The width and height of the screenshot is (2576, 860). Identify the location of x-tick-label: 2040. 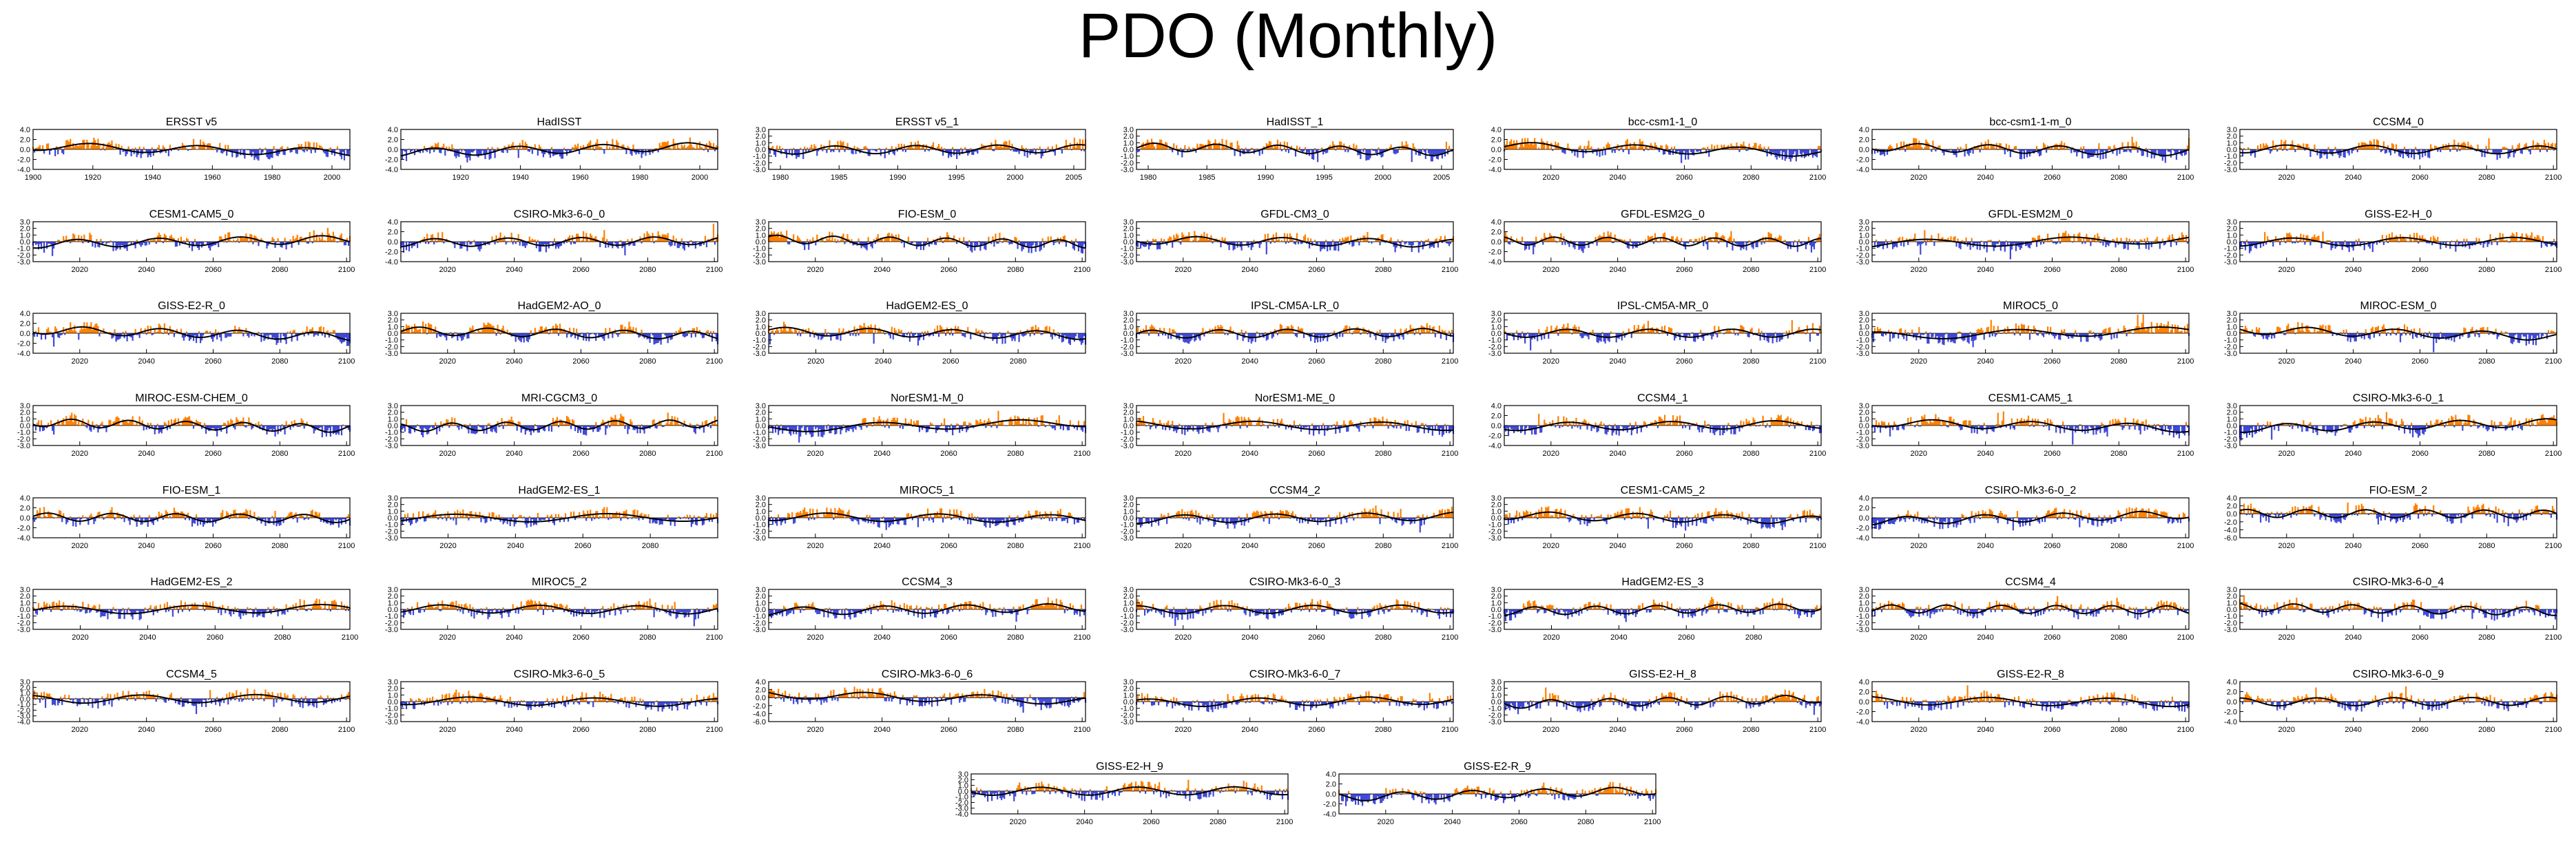
(1617, 178).